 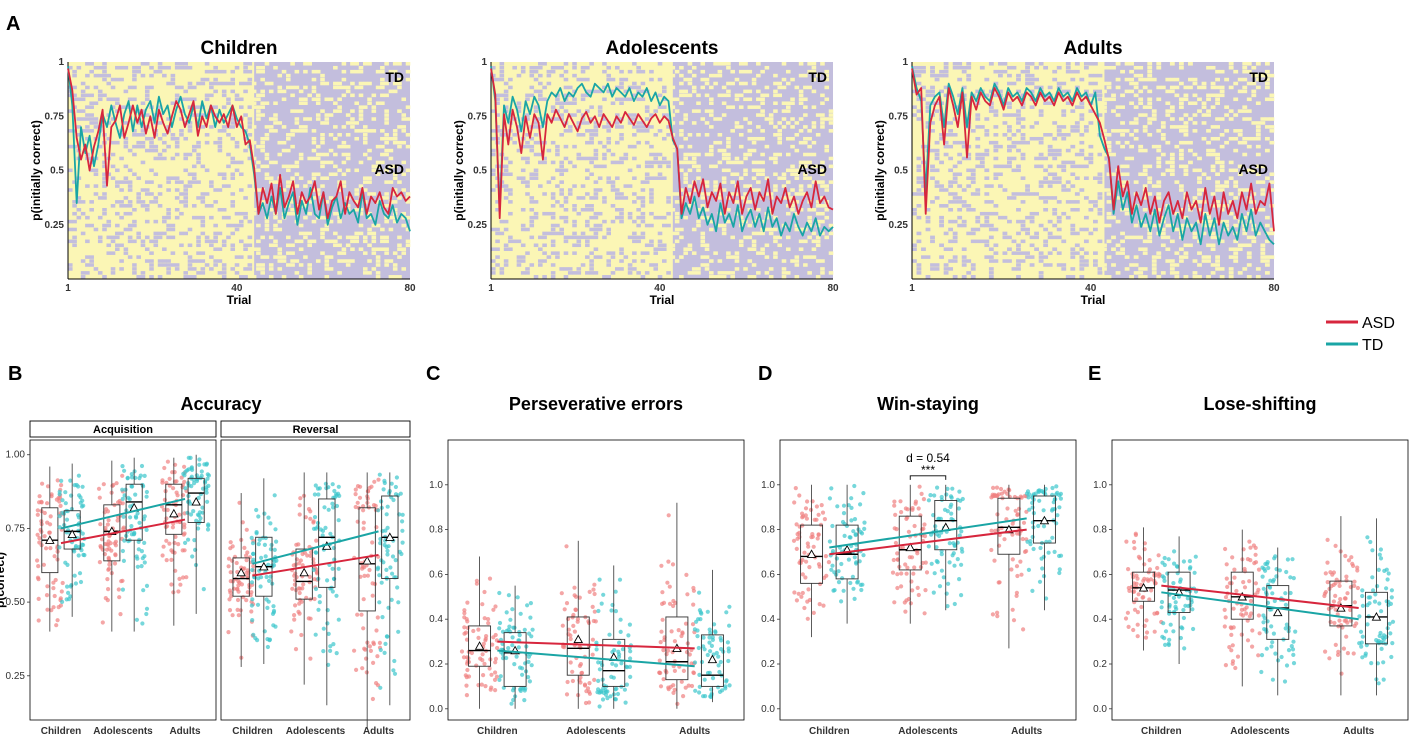 I want to click on y-tick-label: 0.25, so click(x=899, y=225).